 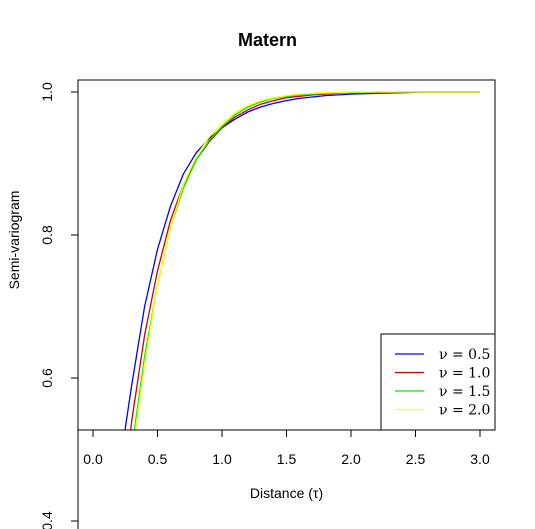 I want to click on y-tick-label: 1.0, so click(x=47, y=92).